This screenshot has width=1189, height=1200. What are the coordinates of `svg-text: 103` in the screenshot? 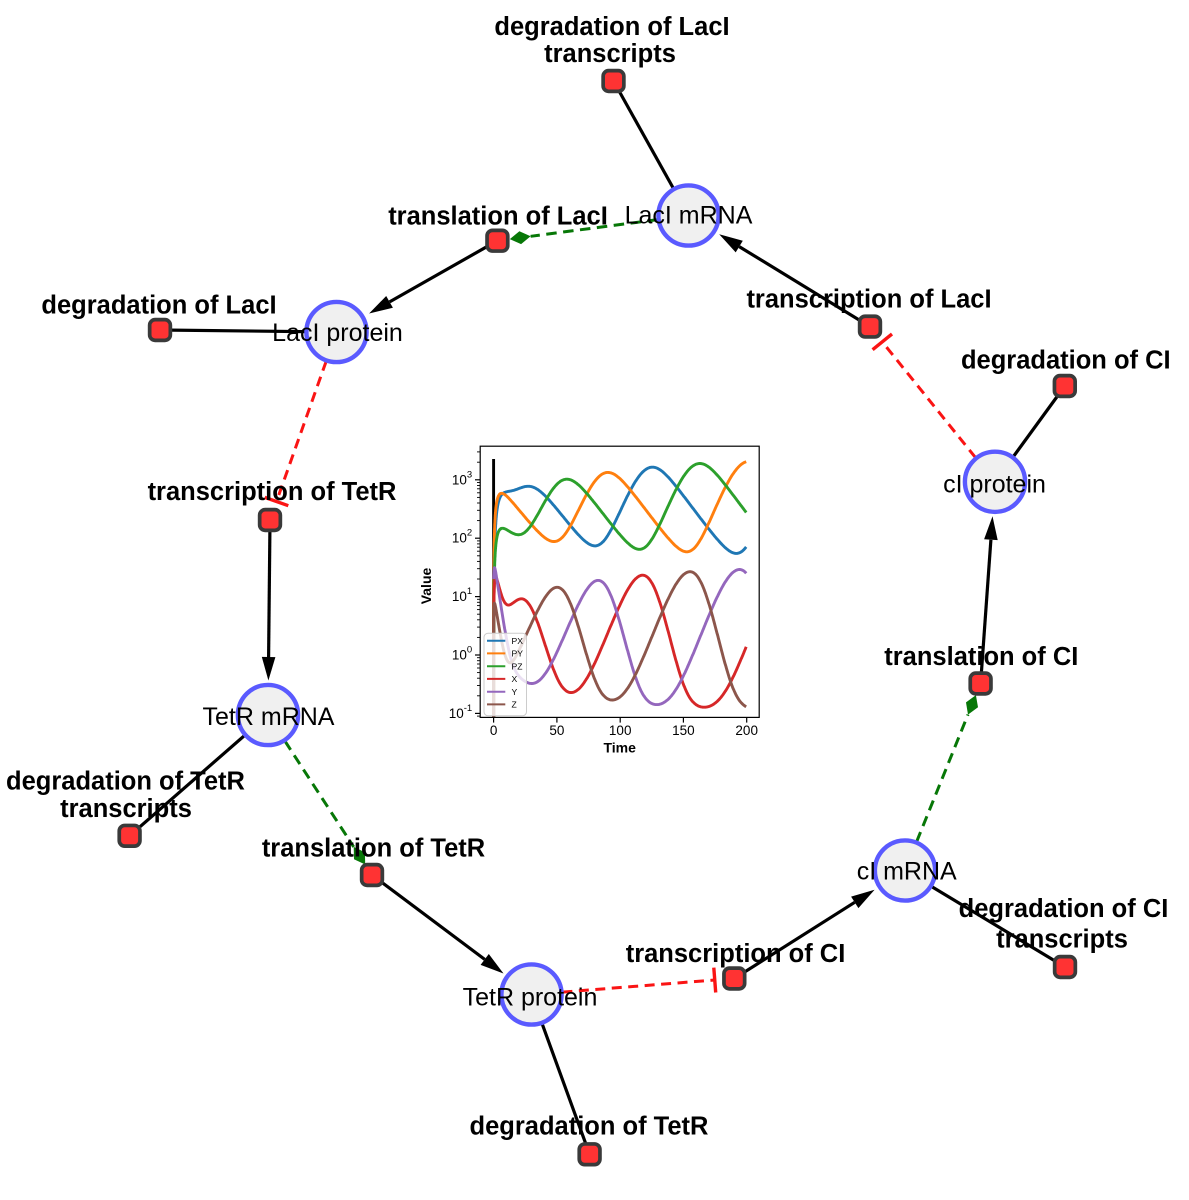 It's located at (462, 478).